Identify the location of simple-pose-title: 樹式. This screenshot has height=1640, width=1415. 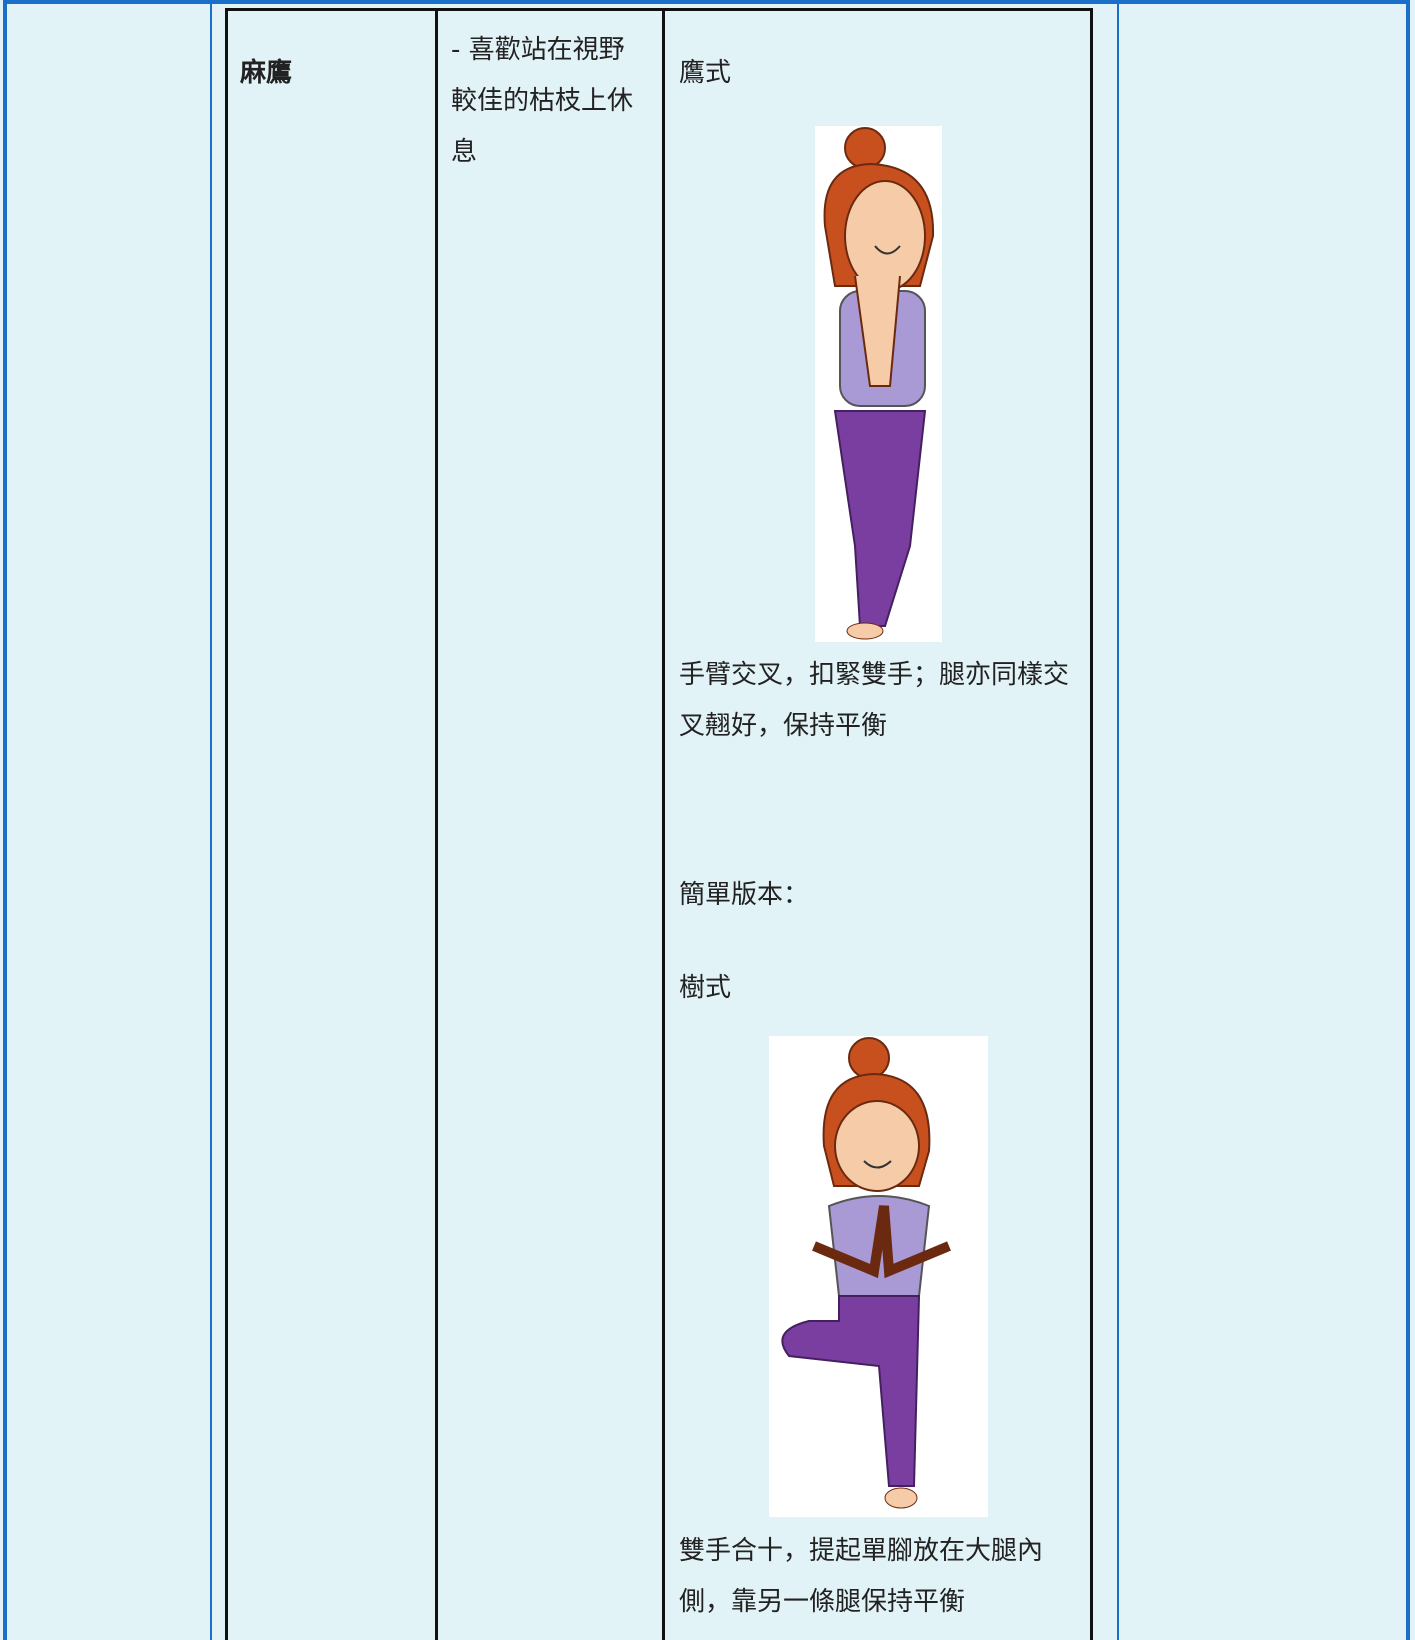
(705, 988).